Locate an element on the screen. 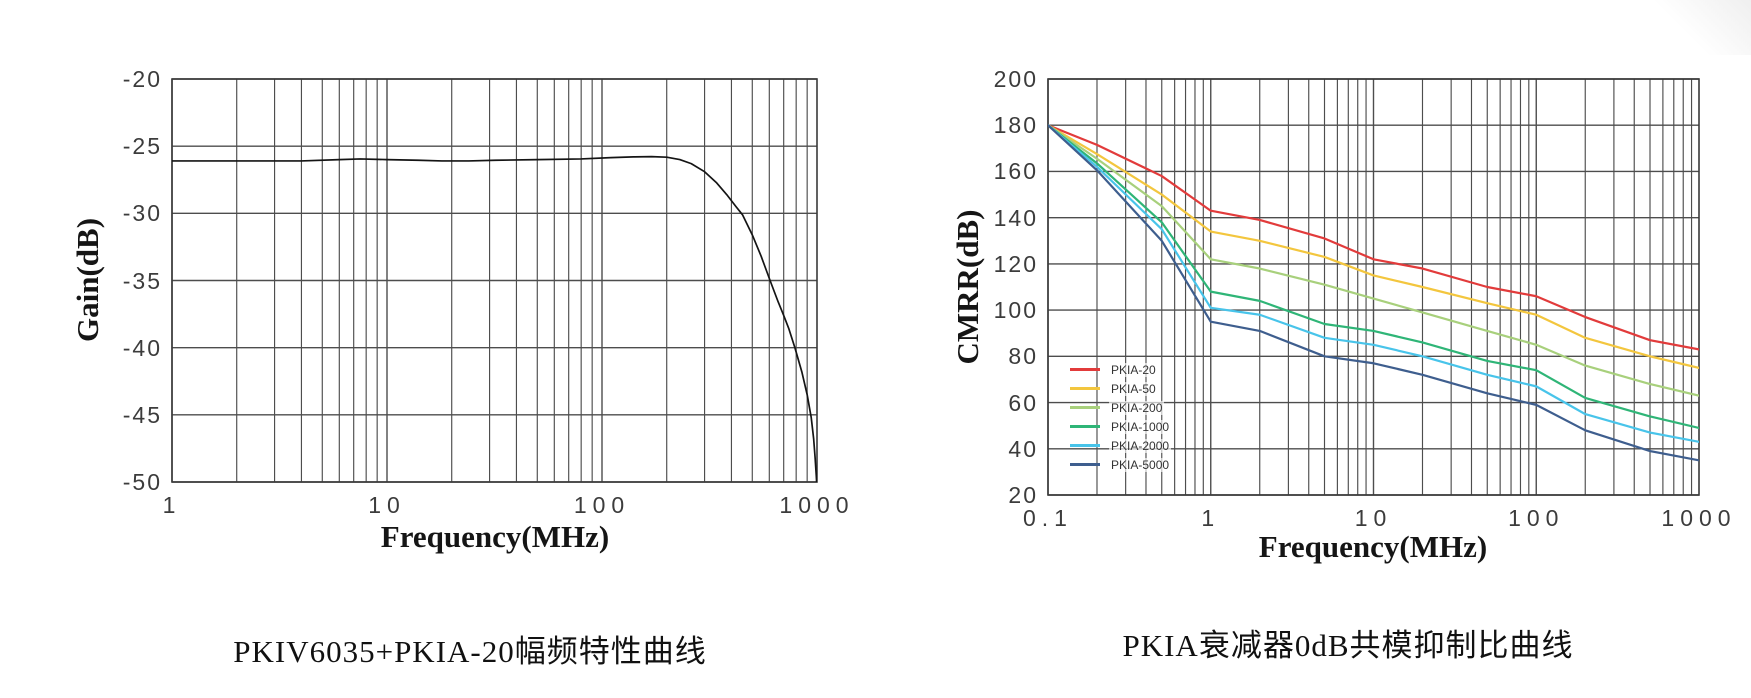 The image size is (1751, 698). legend-item: PKIA-20 is located at coordinates (1120, 369).